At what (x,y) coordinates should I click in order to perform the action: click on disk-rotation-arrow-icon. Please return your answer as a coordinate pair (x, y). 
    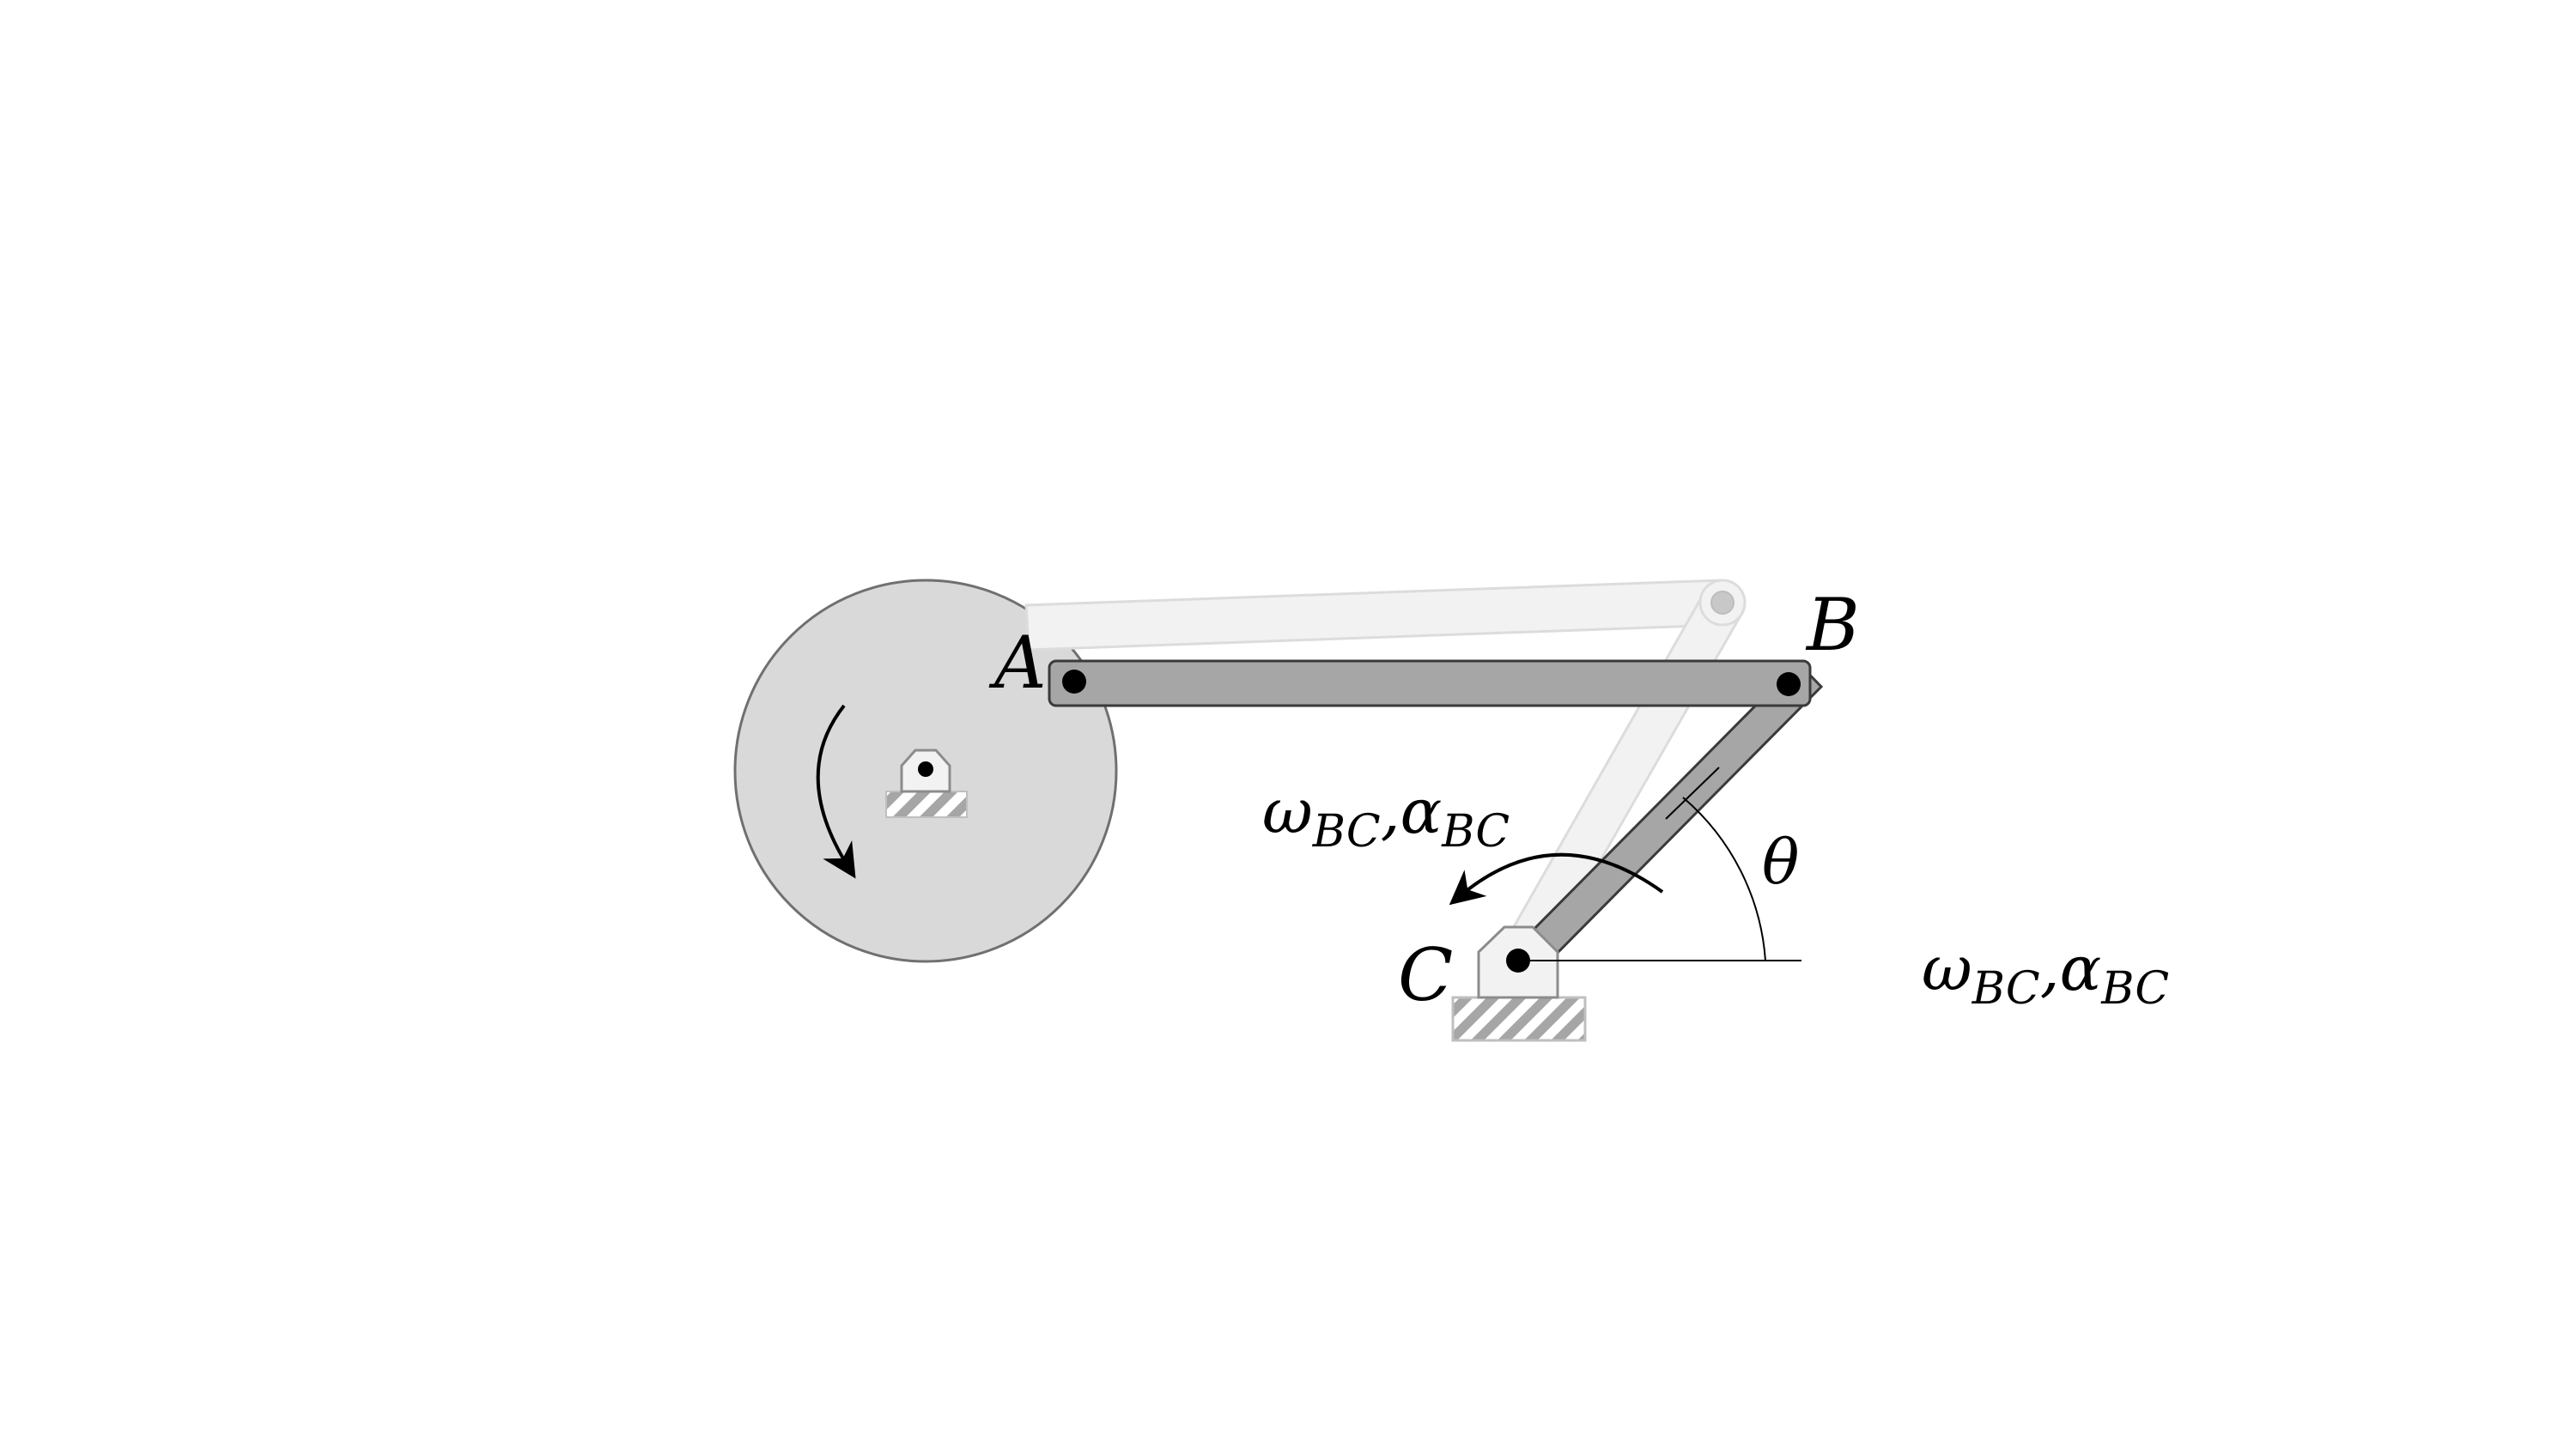
    Looking at the image, I should click on (836, 791).